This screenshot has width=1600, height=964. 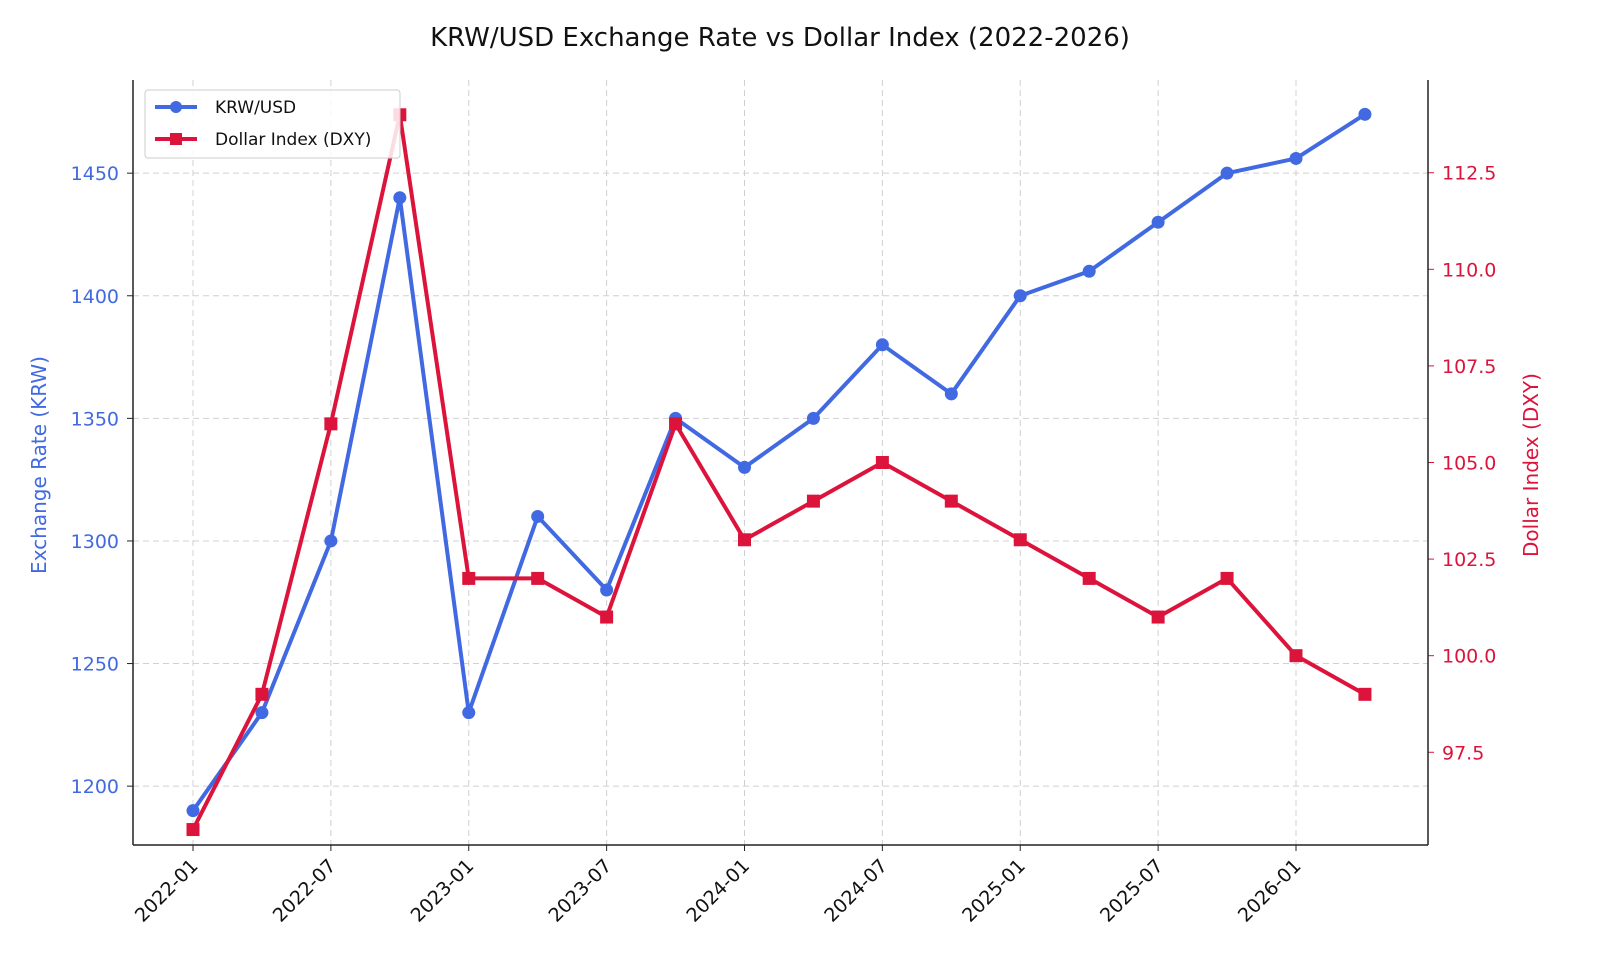 I want to click on x-tick-label: 2024-07, so click(x=856, y=891).